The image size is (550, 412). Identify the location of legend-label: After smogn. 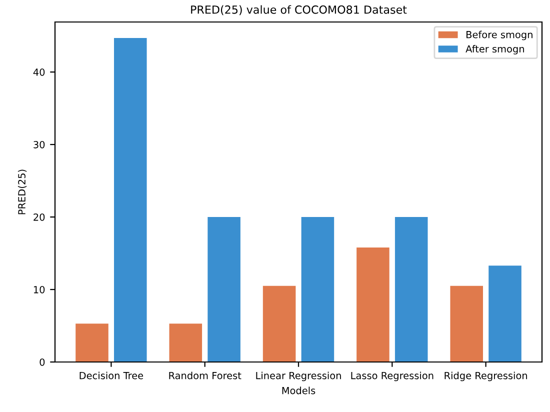
(495, 49).